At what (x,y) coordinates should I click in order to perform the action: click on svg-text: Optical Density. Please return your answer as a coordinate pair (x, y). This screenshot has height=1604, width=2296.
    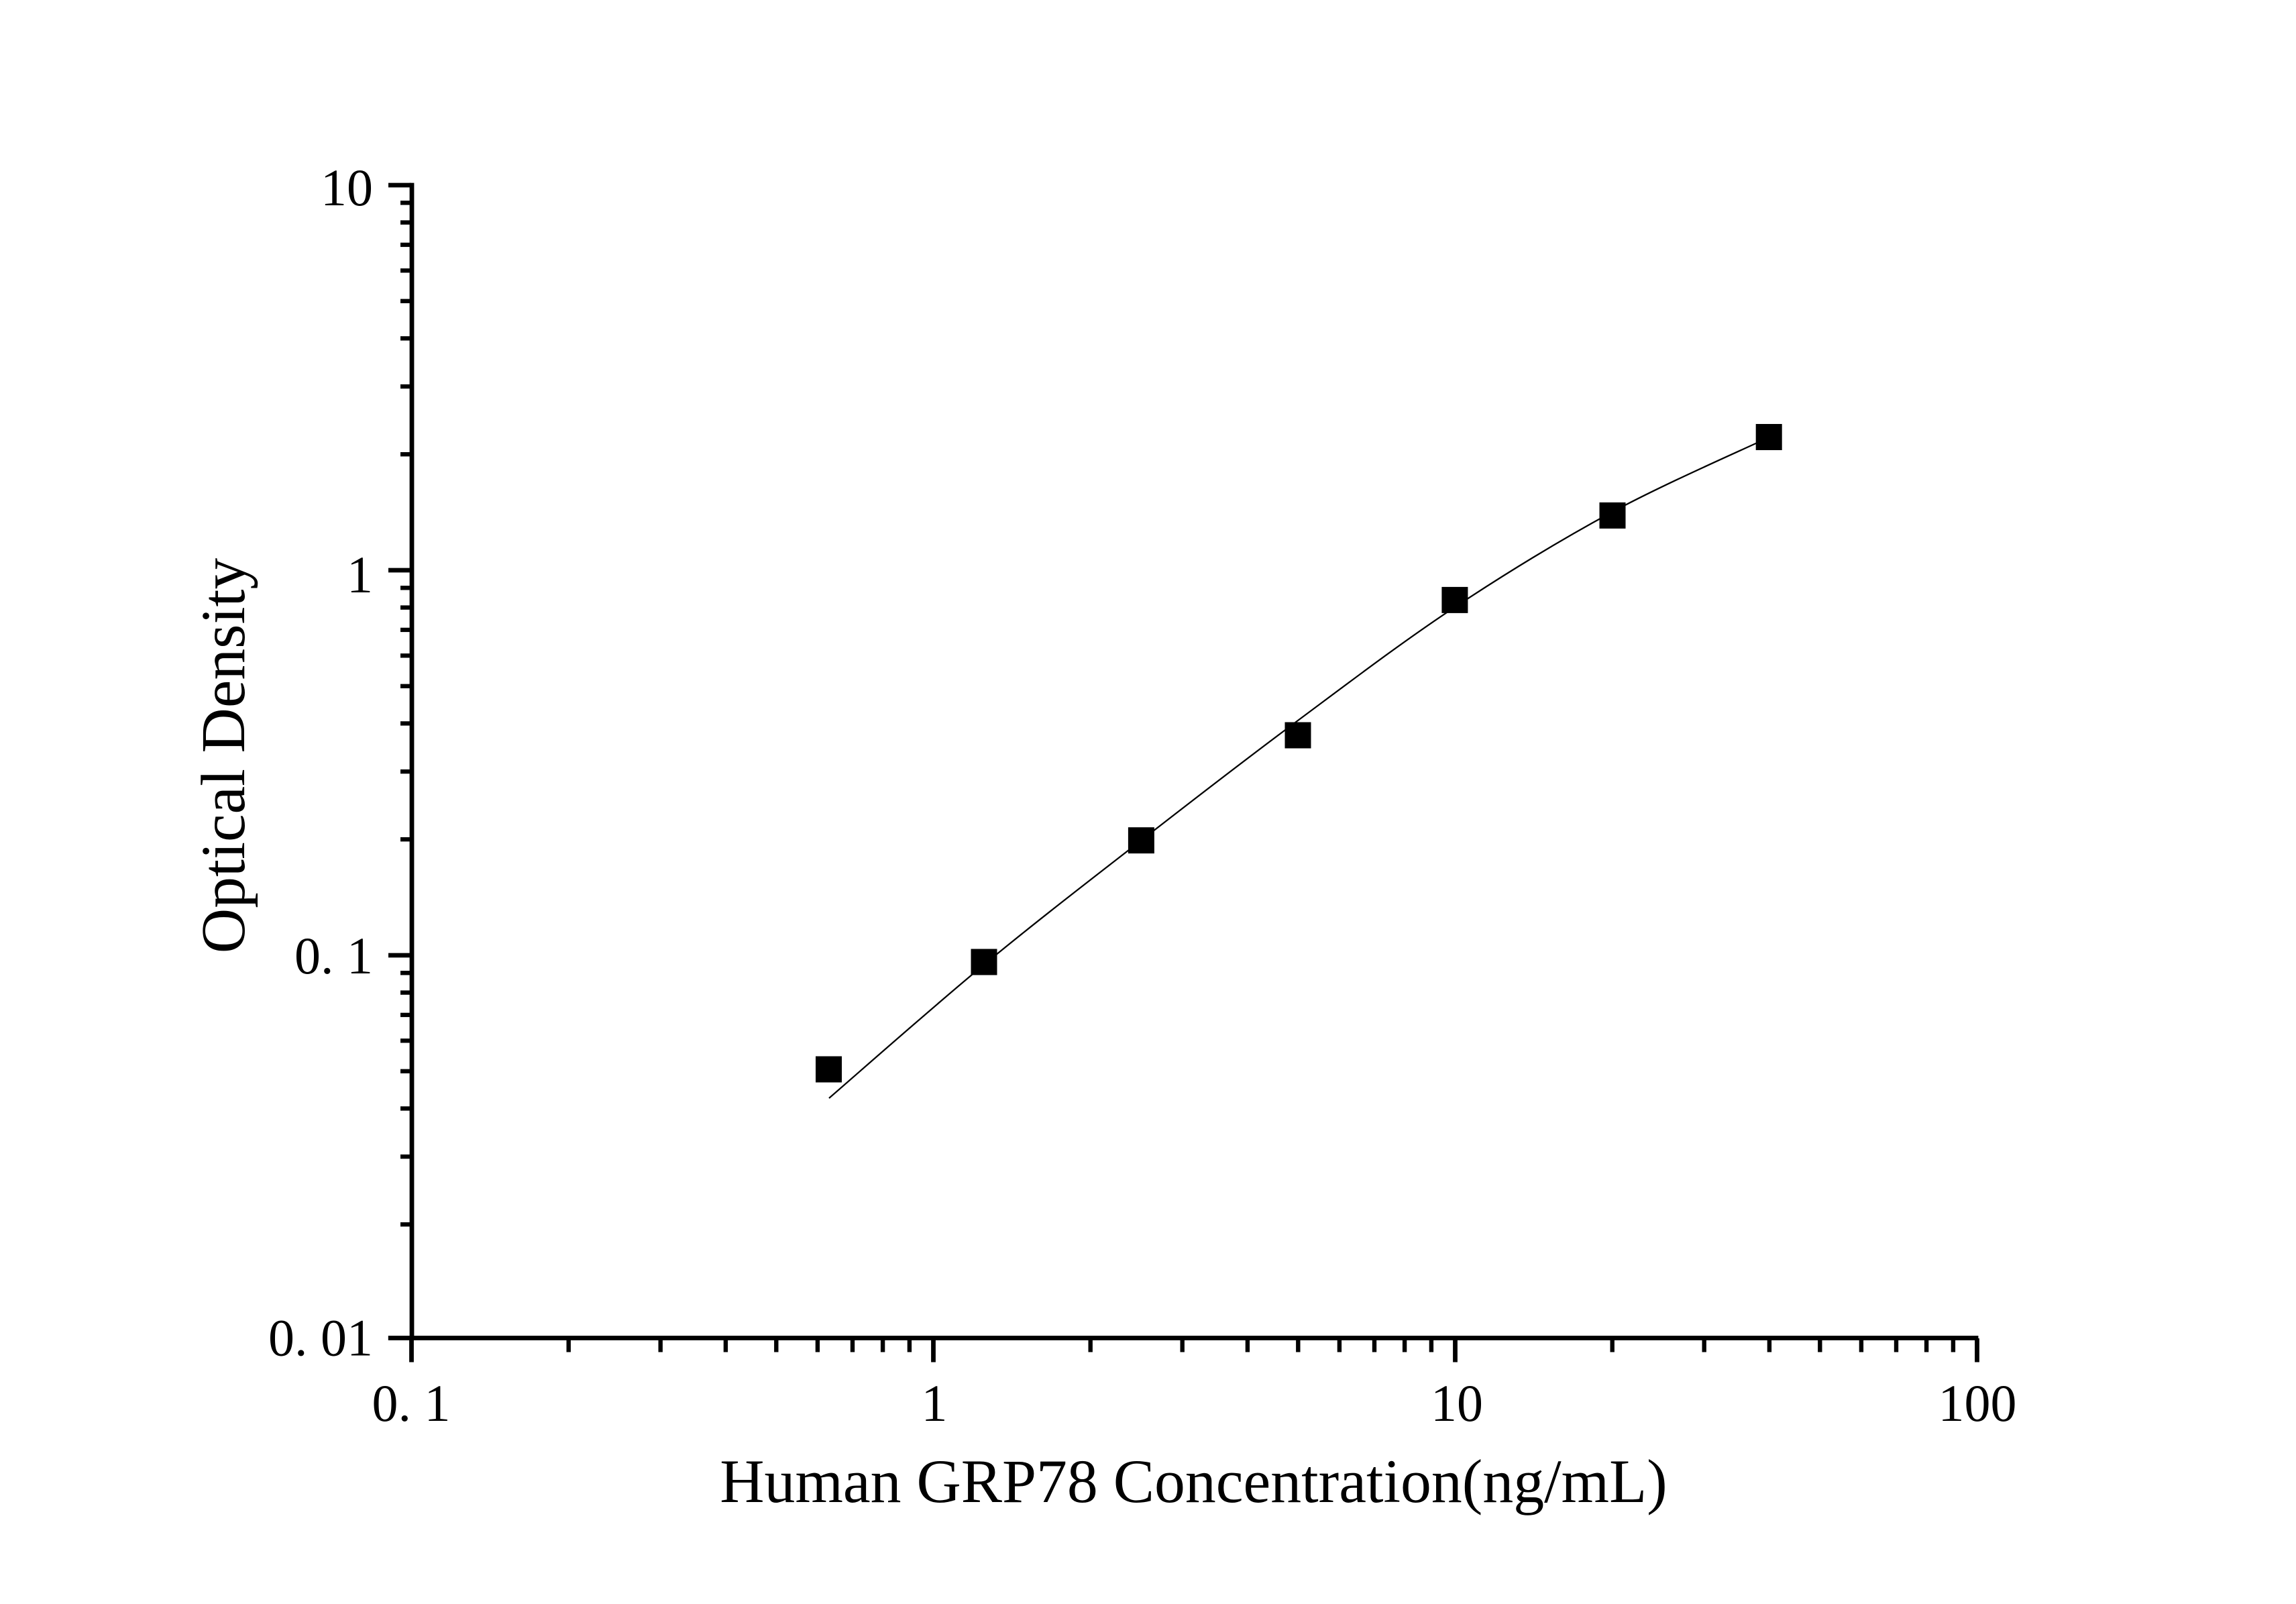
    Looking at the image, I should click on (224, 756).